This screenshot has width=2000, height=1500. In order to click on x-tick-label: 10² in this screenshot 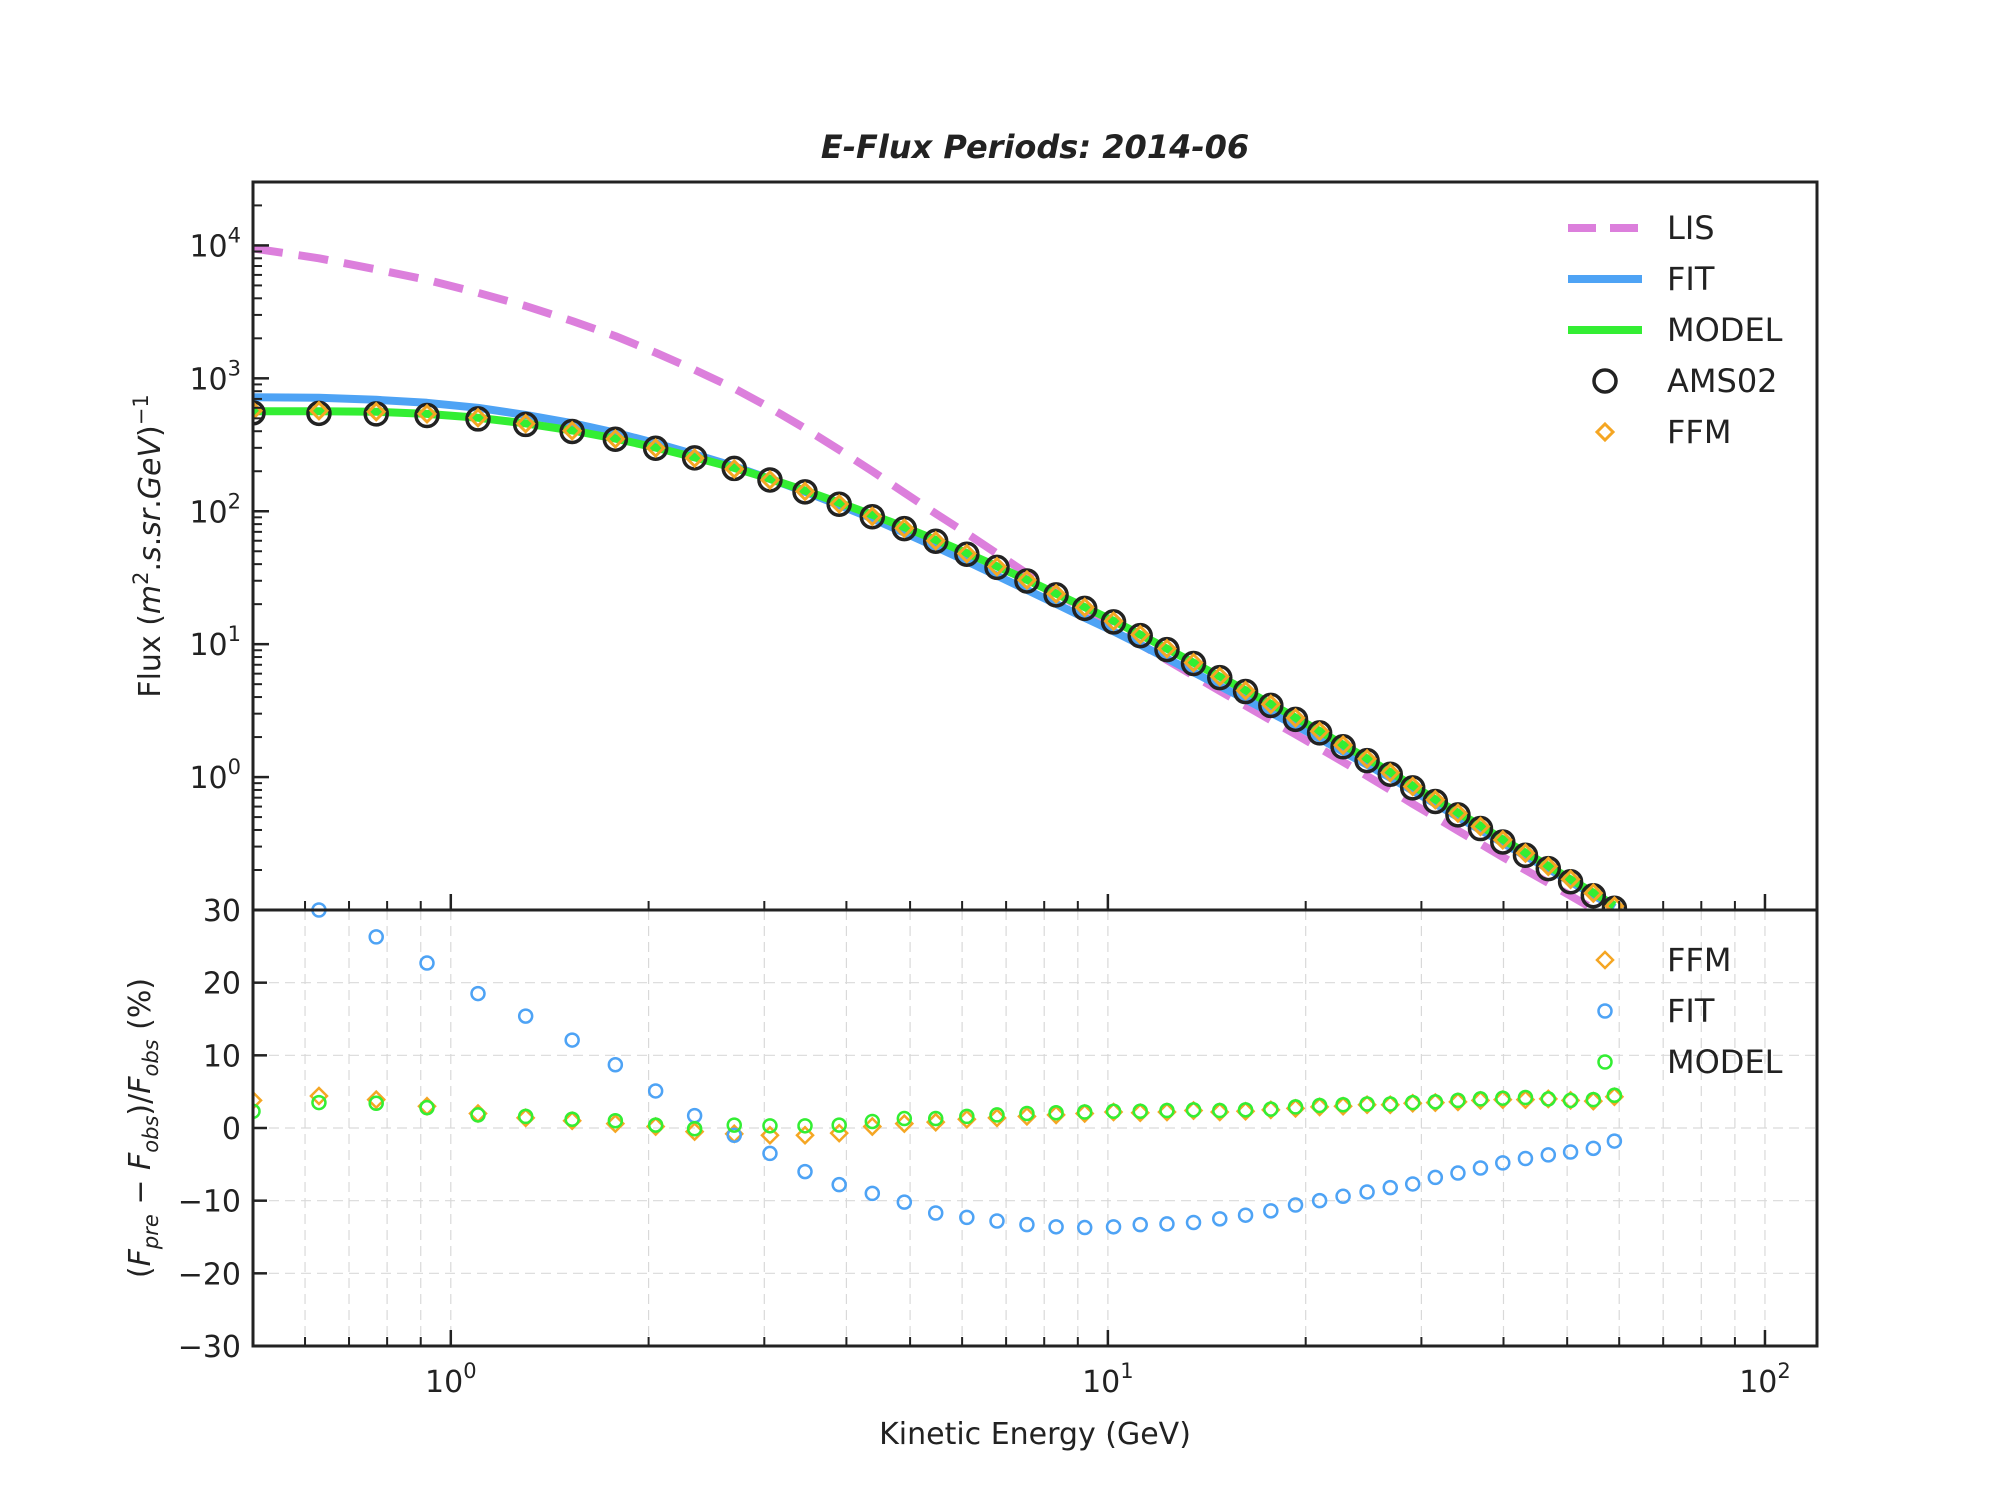, I will do `click(1765, 1379)`.